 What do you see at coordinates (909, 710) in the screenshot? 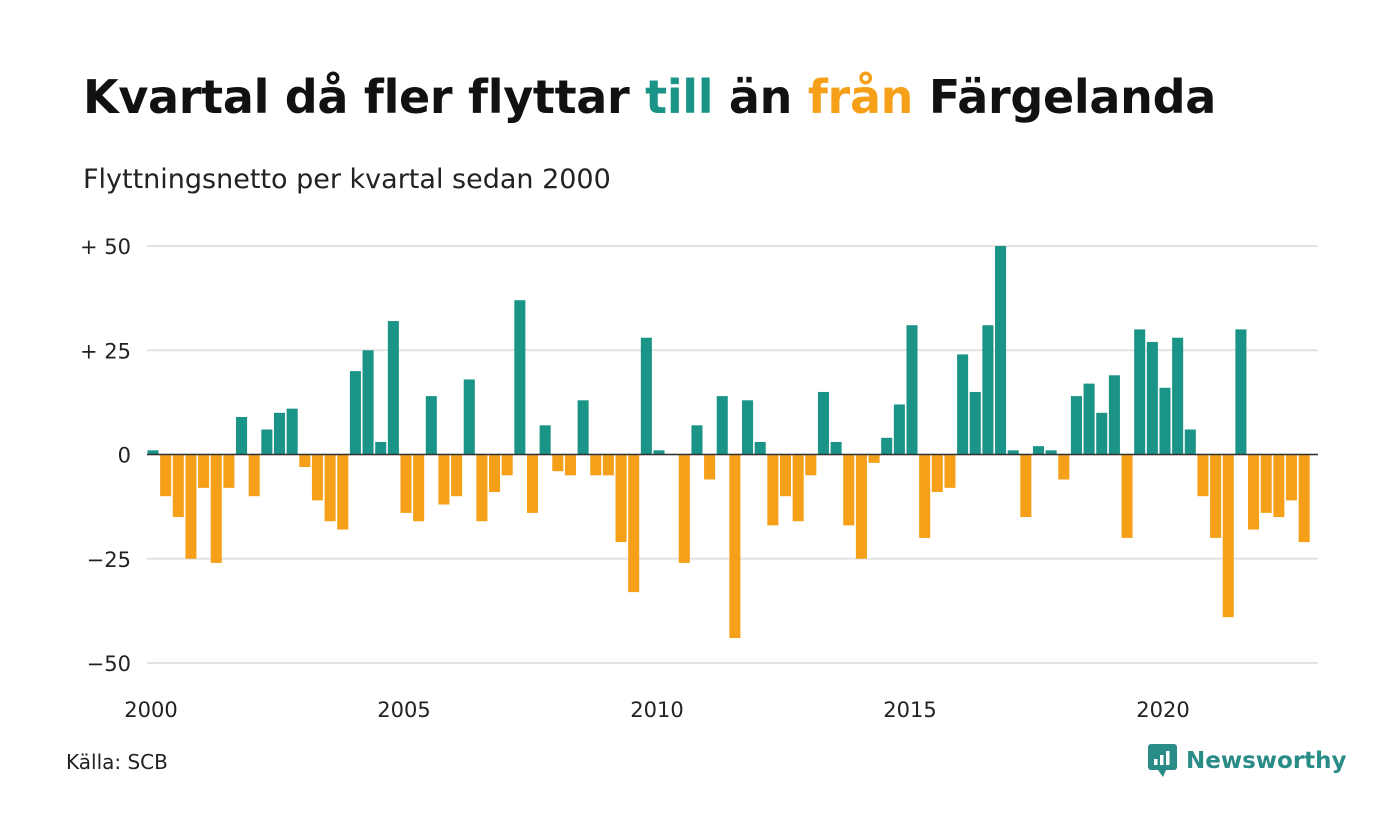
I see `x-tick-label: 2015` at bounding box center [909, 710].